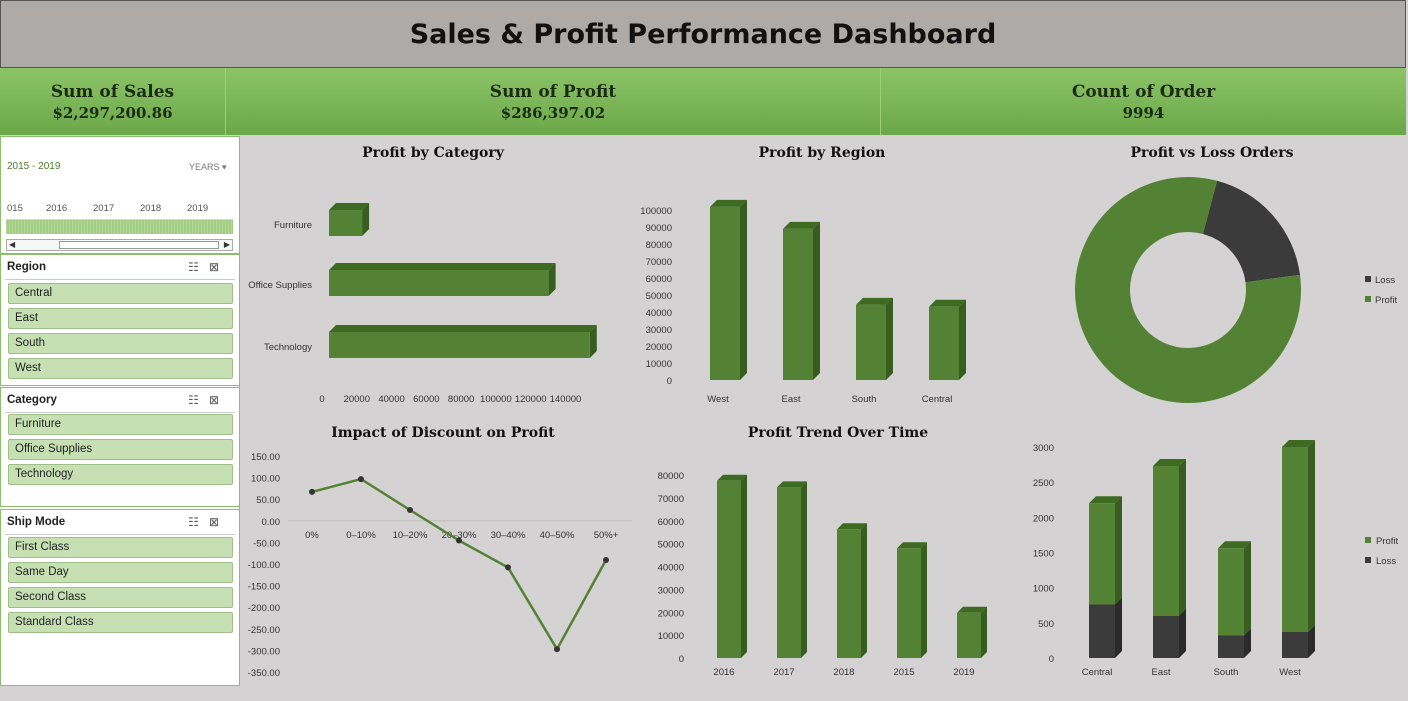 This screenshot has width=1408, height=701. I want to click on x-tick-label: 2018, so click(843, 672).